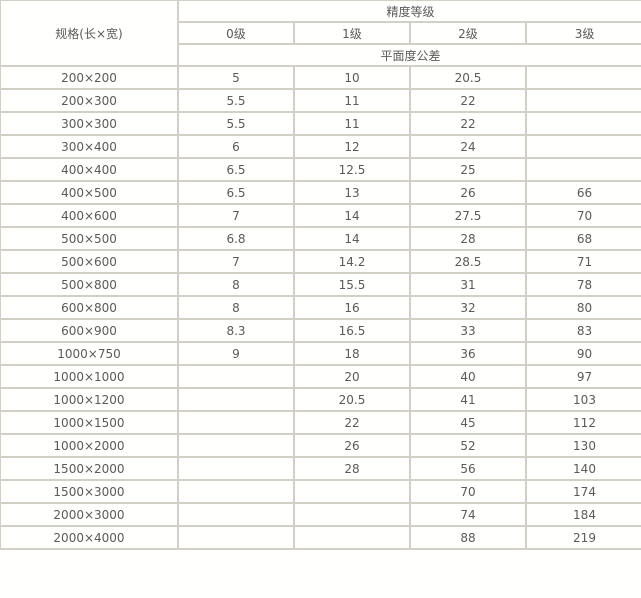 This screenshot has height=598, width=641. What do you see at coordinates (468, 491) in the screenshot?
I see `tolerance-cell: 70` at bounding box center [468, 491].